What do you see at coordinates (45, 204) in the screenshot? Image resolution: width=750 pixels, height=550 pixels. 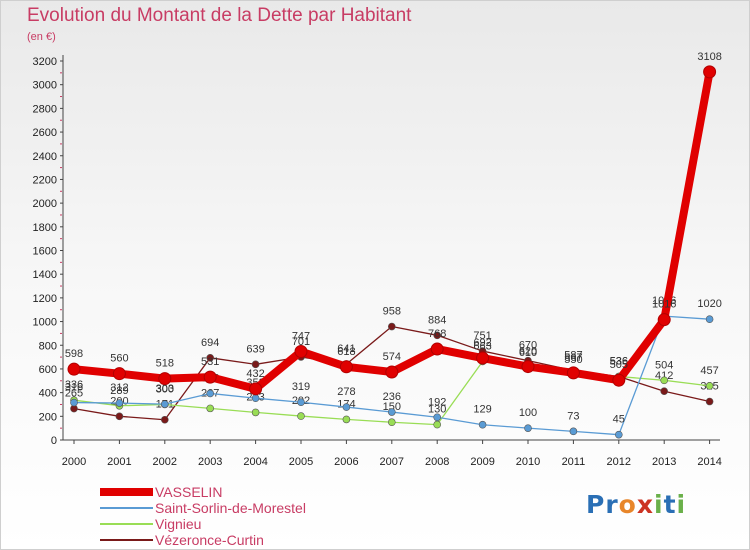 I see `y-tick-label: 2000` at bounding box center [45, 204].